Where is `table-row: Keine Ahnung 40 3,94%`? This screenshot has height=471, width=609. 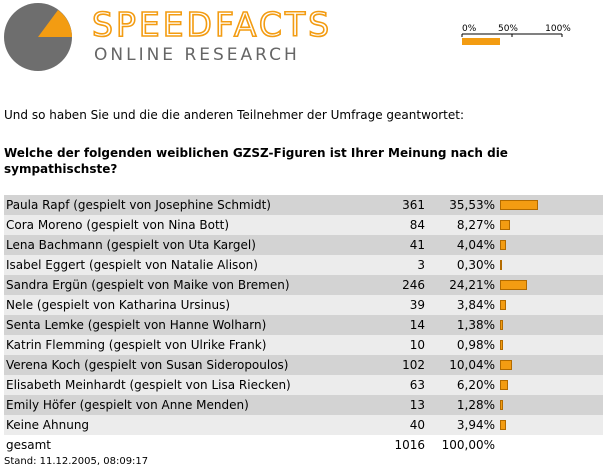 table-row: Keine Ahnung 40 3,94% is located at coordinates (303, 425).